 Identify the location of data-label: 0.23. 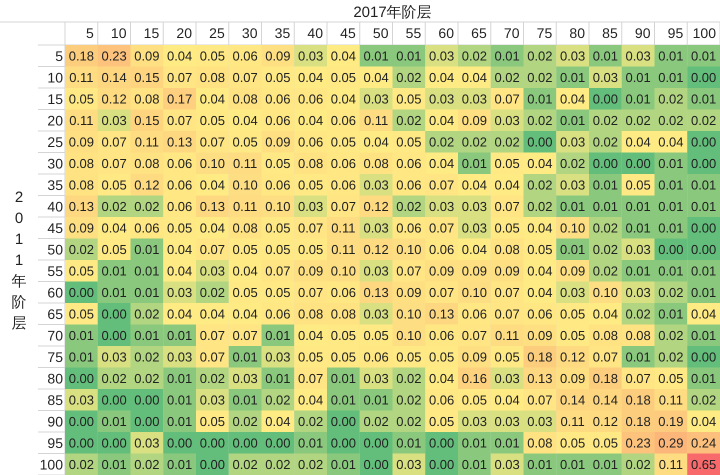
(638, 442).